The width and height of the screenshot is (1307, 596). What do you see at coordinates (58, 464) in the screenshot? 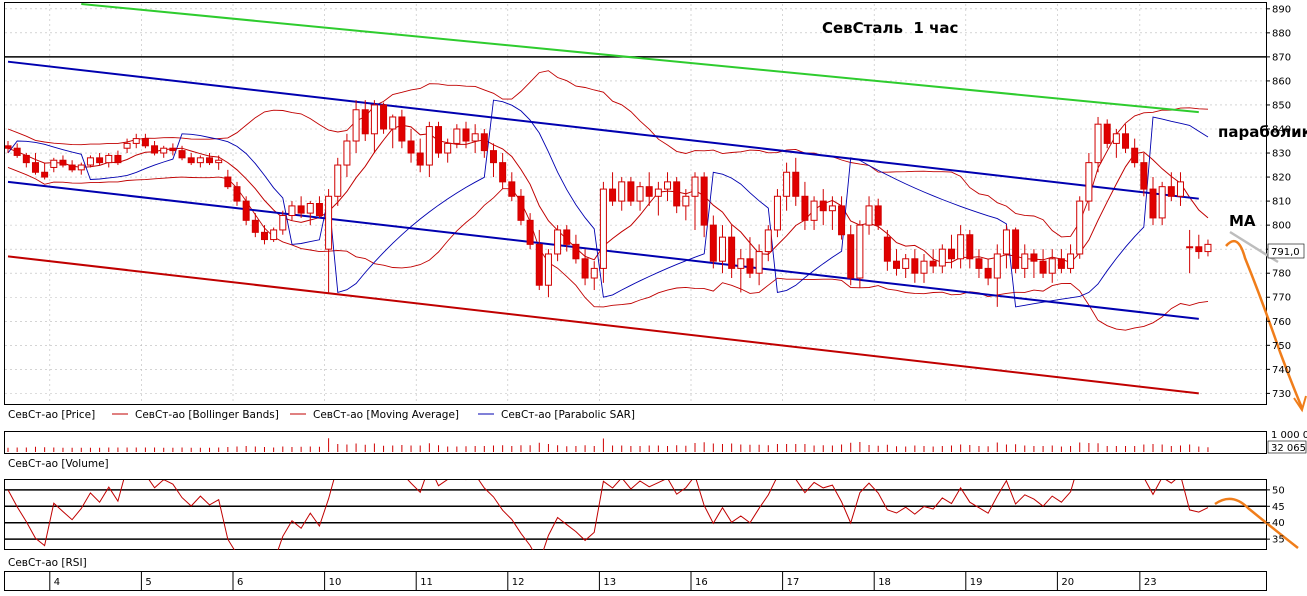
I see `legend-volume: СевСт-ао [Volume]` at bounding box center [58, 464].